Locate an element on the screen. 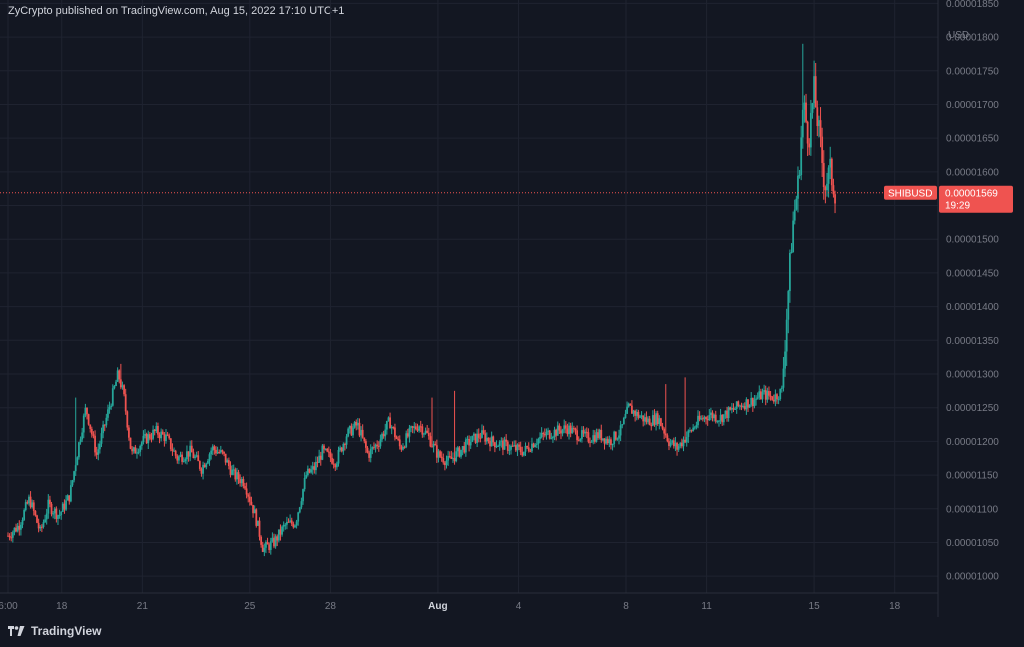  currency-label: USD is located at coordinates (958, 35).